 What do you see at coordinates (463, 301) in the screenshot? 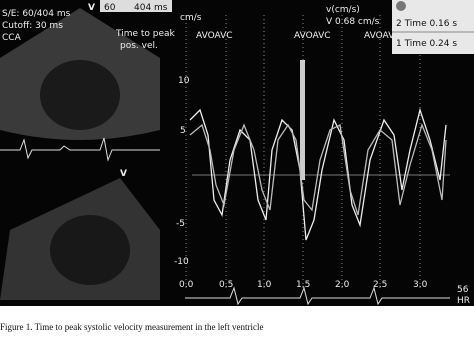
I see `hr-label: HR` at bounding box center [463, 301].